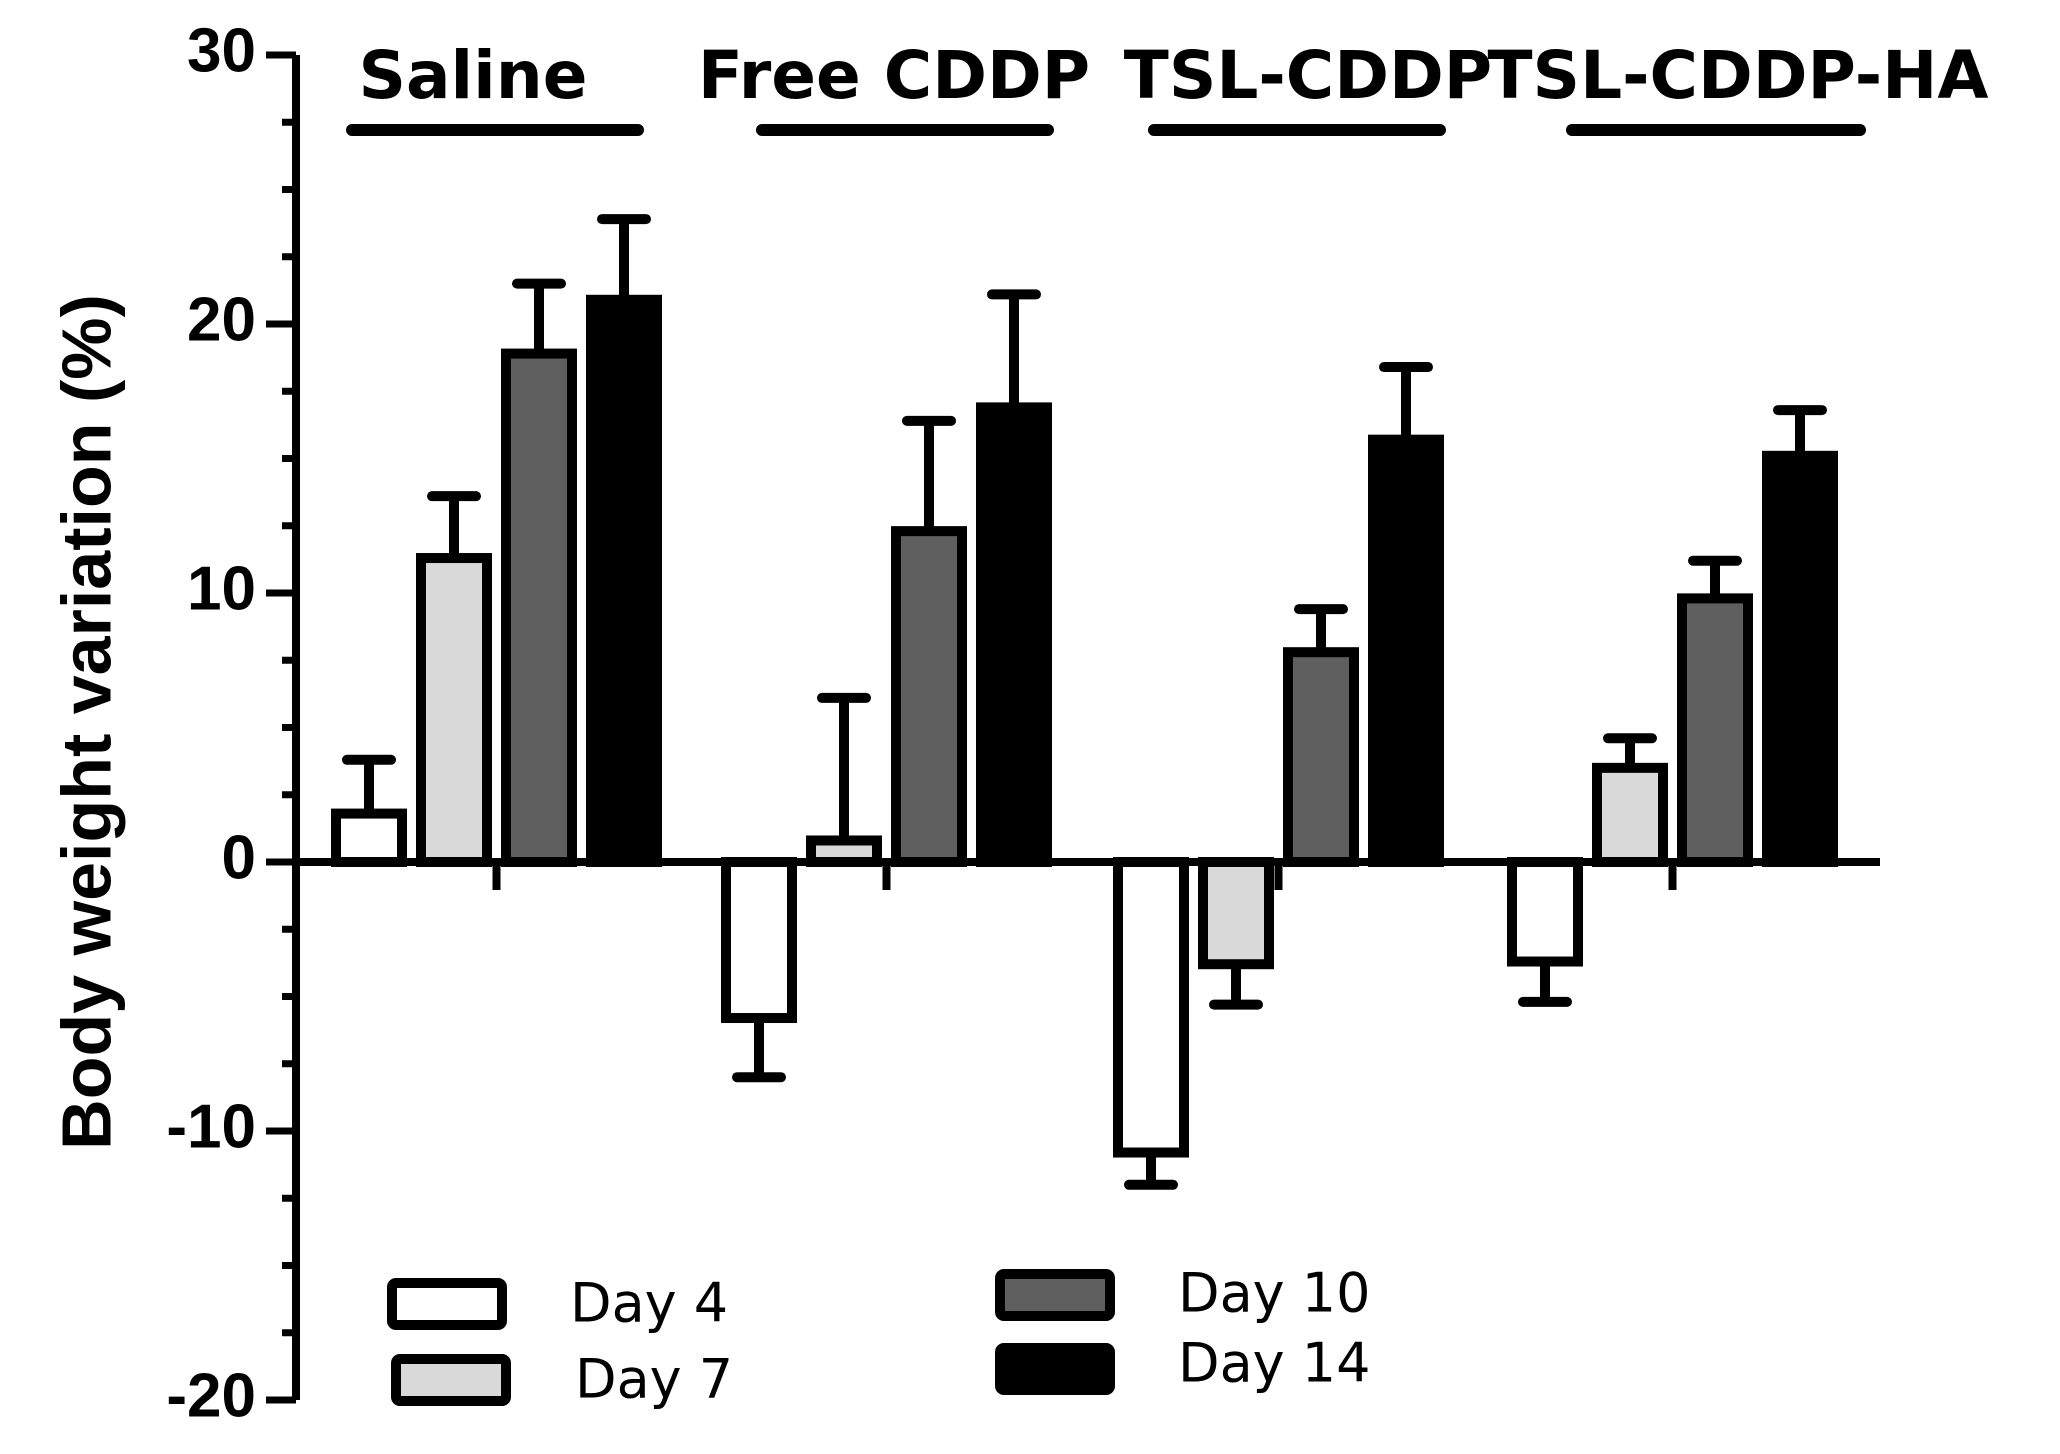  Describe the element at coordinates (239, 857) in the screenshot. I see `y-tick-label: 0` at that location.